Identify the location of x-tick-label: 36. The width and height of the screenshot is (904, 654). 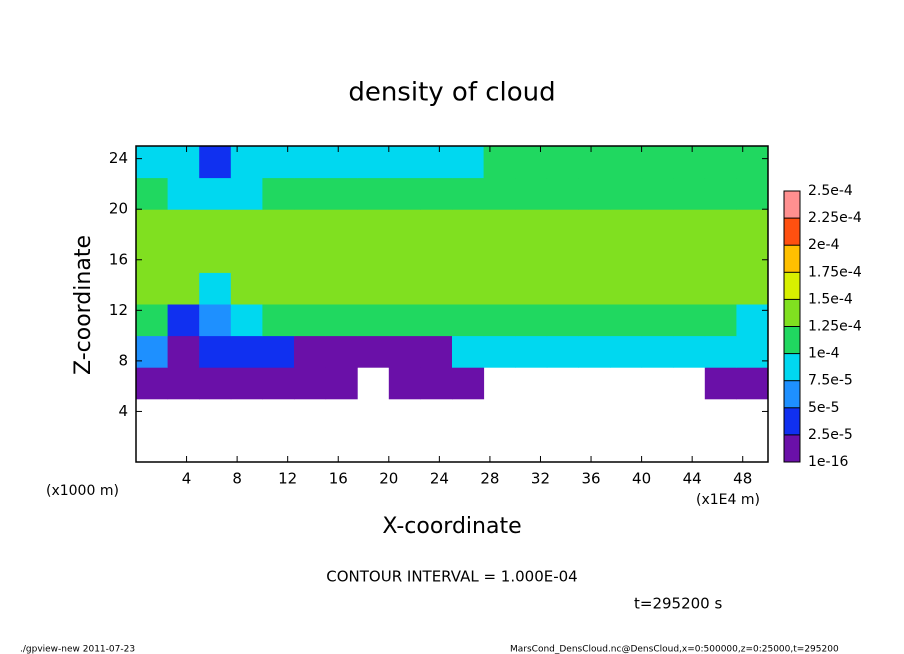
(590, 479).